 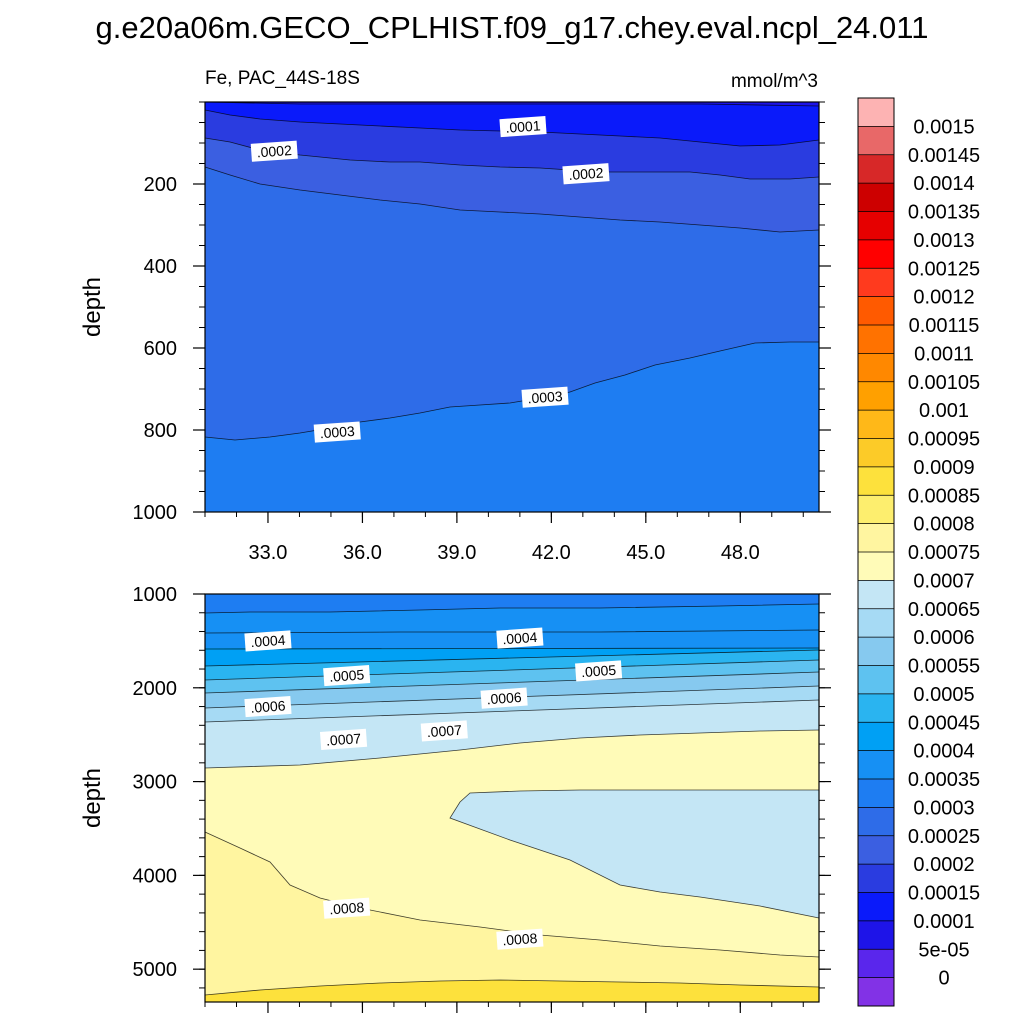 I want to click on colorbar-label: 0.0007, so click(x=943, y=581).